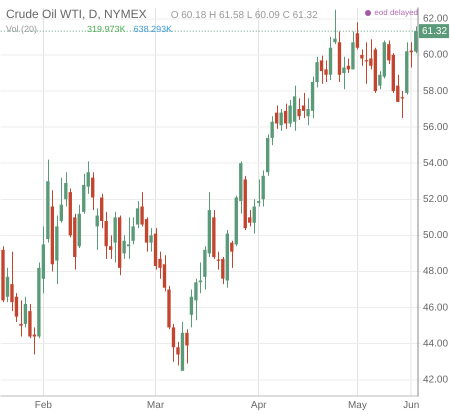  What do you see at coordinates (435, 200) in the screenshot?
I see `y-tick-label: 52.00` at bounding box center [435, 200].